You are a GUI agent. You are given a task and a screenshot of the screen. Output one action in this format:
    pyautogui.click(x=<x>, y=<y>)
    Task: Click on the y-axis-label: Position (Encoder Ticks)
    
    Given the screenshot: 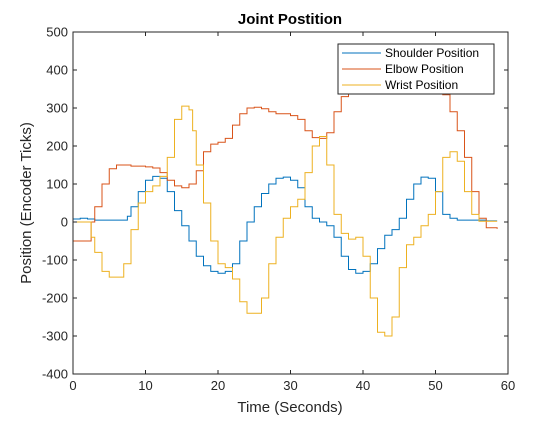 What is the action you would take?
    pyautogui.click(x=26, y=203)
    